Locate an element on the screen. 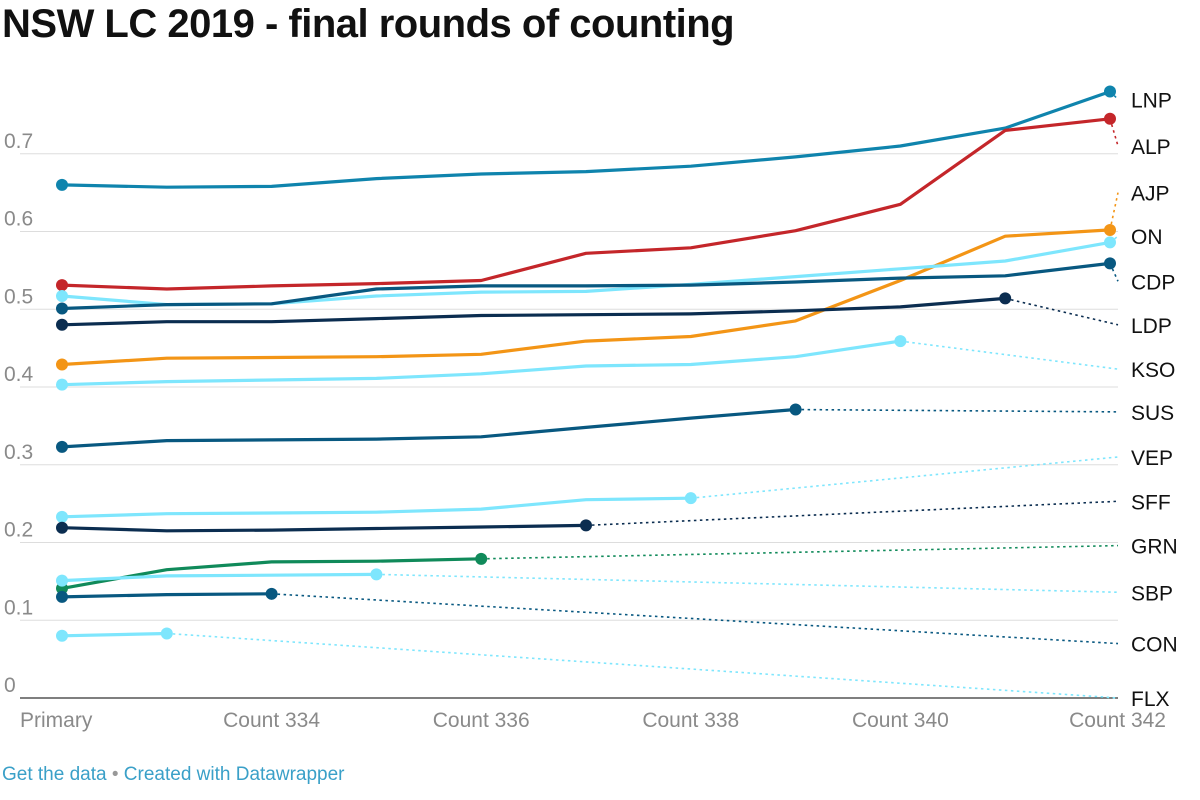 The width and height of the screenshot is (1200, 800). leader-line-sbp is located at coordinates (747, 583).